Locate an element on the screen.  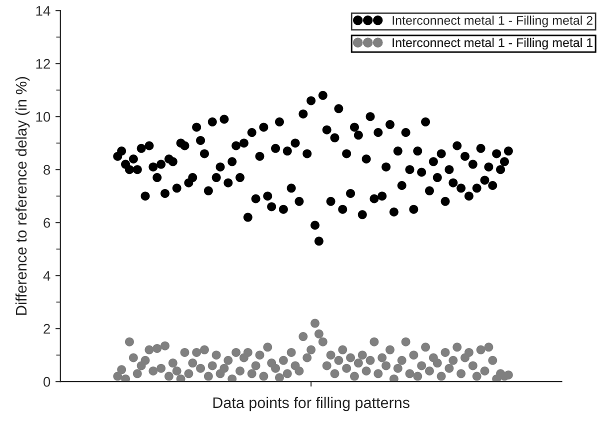
y-tick-label: 4 is located at coordinates (46, 276).